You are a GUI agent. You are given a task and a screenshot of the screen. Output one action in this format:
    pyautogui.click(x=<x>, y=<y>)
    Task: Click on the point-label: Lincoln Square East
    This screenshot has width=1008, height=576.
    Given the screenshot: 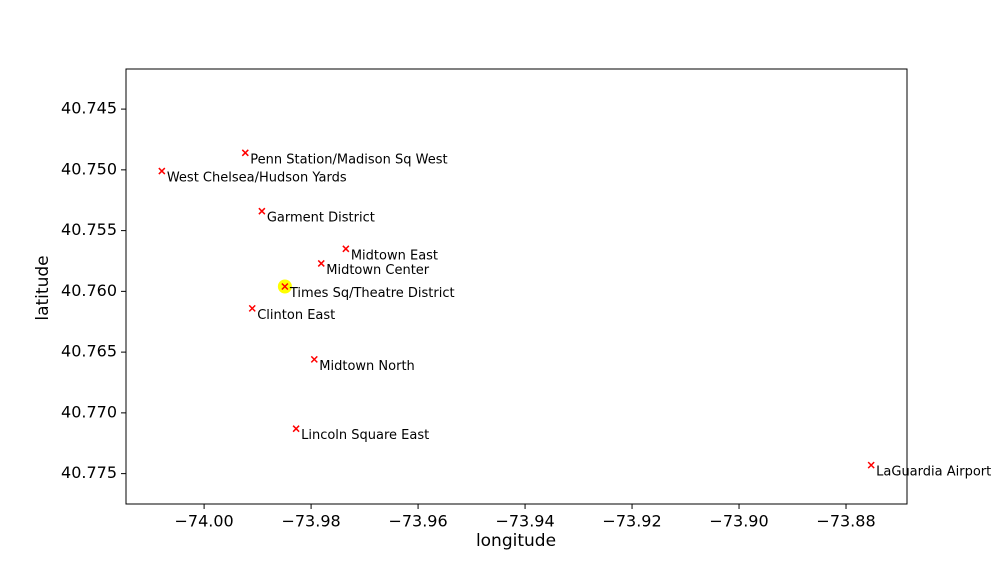 What is the action you would take?
    pyautogui.click(x=365, y=435)
    